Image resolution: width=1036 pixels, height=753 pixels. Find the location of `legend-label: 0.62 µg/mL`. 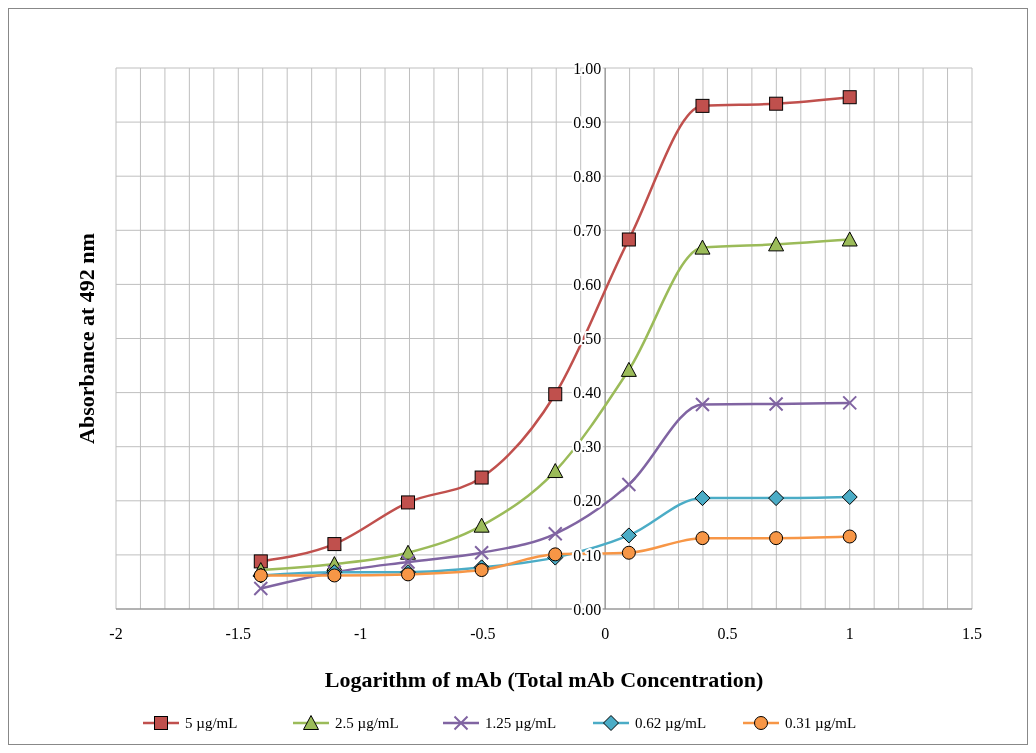

legend-label: 0.62 µg/mL is located at coordinates (671, 723).